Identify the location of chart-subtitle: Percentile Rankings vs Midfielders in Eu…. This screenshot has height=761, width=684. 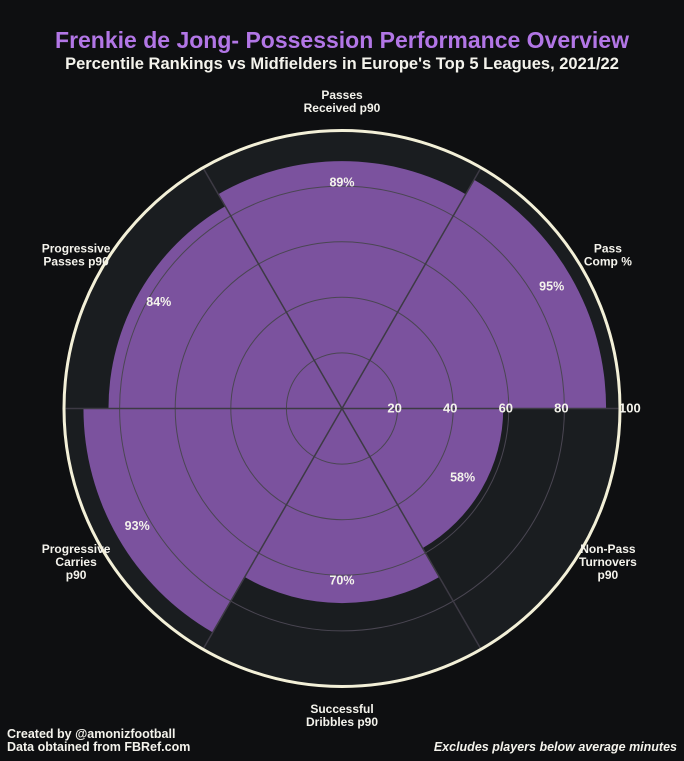
(342, 64).